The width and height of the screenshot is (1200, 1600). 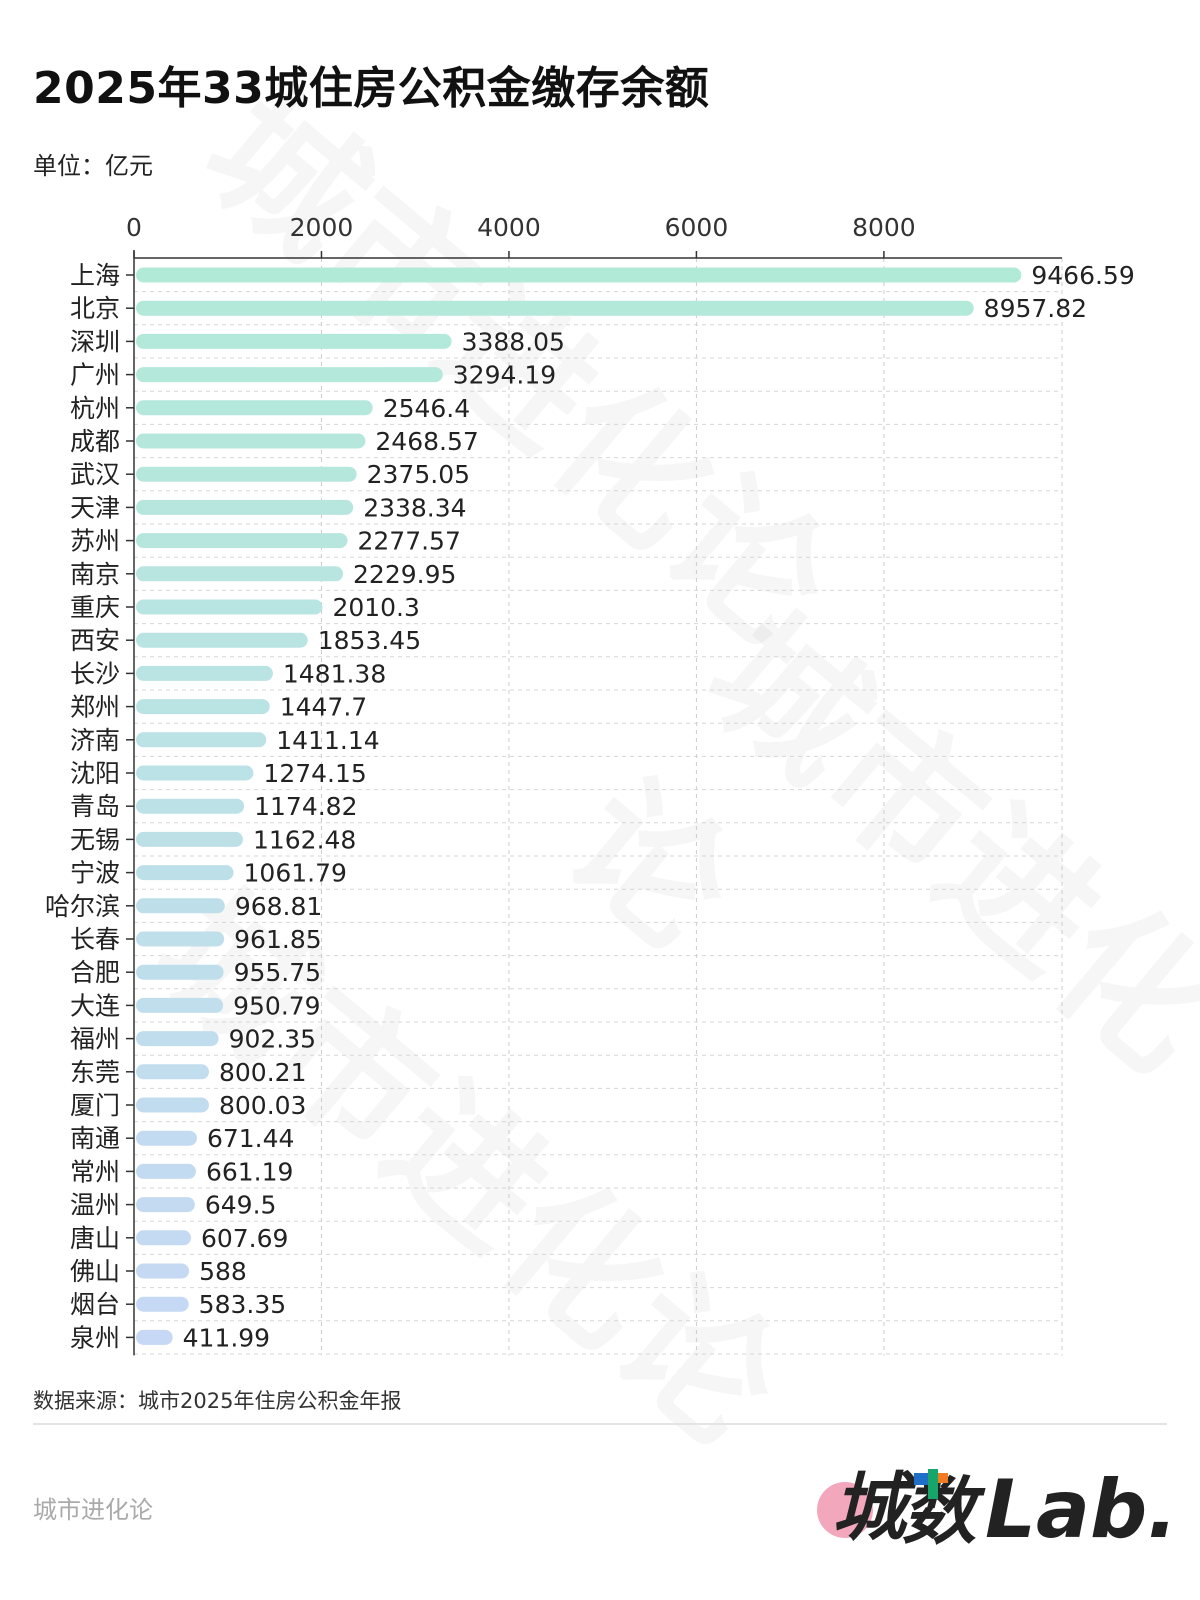 I want to click on data-label: 955.75, so click(x=277, y=972).